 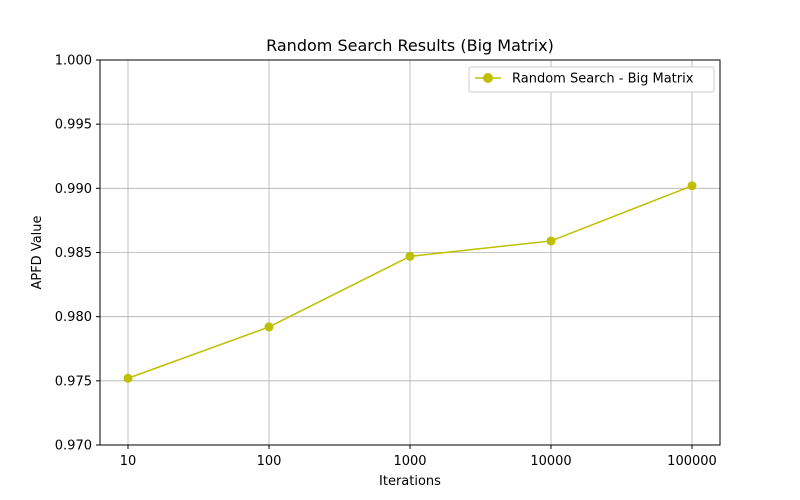 What do you see at coordinates (409, 461) in the screenshot?
I see `x-tick-label: 1000` at bounding box center [409, 461].